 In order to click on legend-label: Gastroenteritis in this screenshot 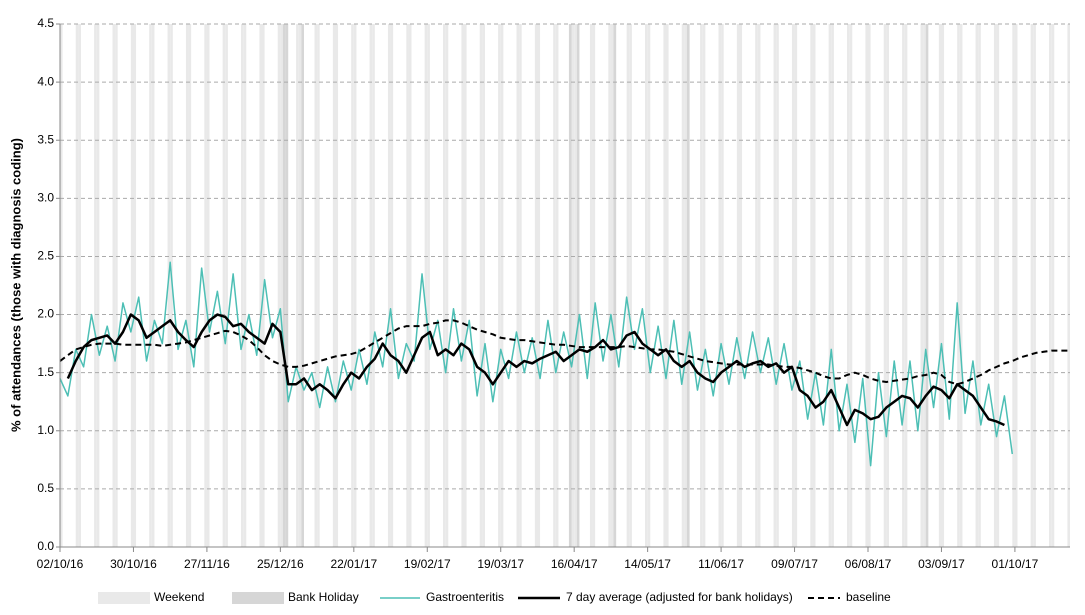, I will do `click(465, 597)`.